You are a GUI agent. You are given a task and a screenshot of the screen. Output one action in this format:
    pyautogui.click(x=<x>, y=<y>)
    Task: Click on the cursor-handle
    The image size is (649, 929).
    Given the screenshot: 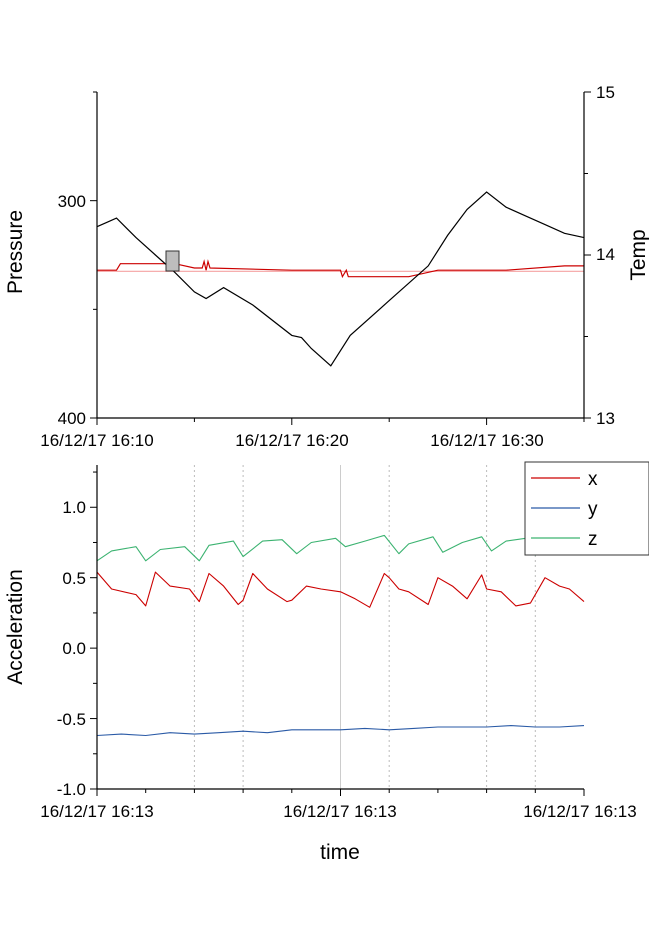 What is the action you would take?
    pyautogui.click(x=172, y=261)
    